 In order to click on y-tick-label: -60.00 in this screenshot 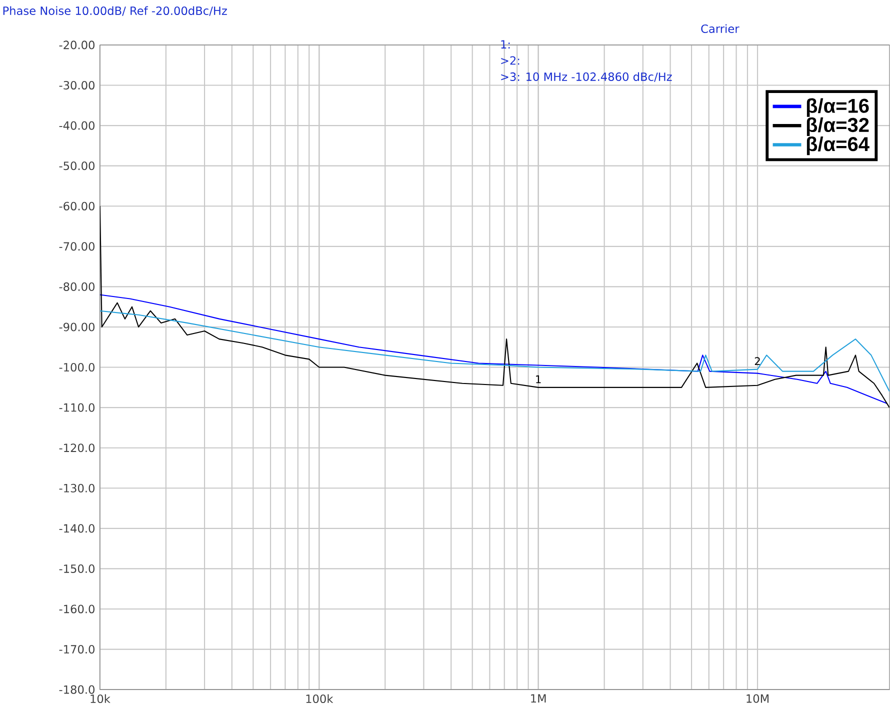, I will do `click(76, 206)`.